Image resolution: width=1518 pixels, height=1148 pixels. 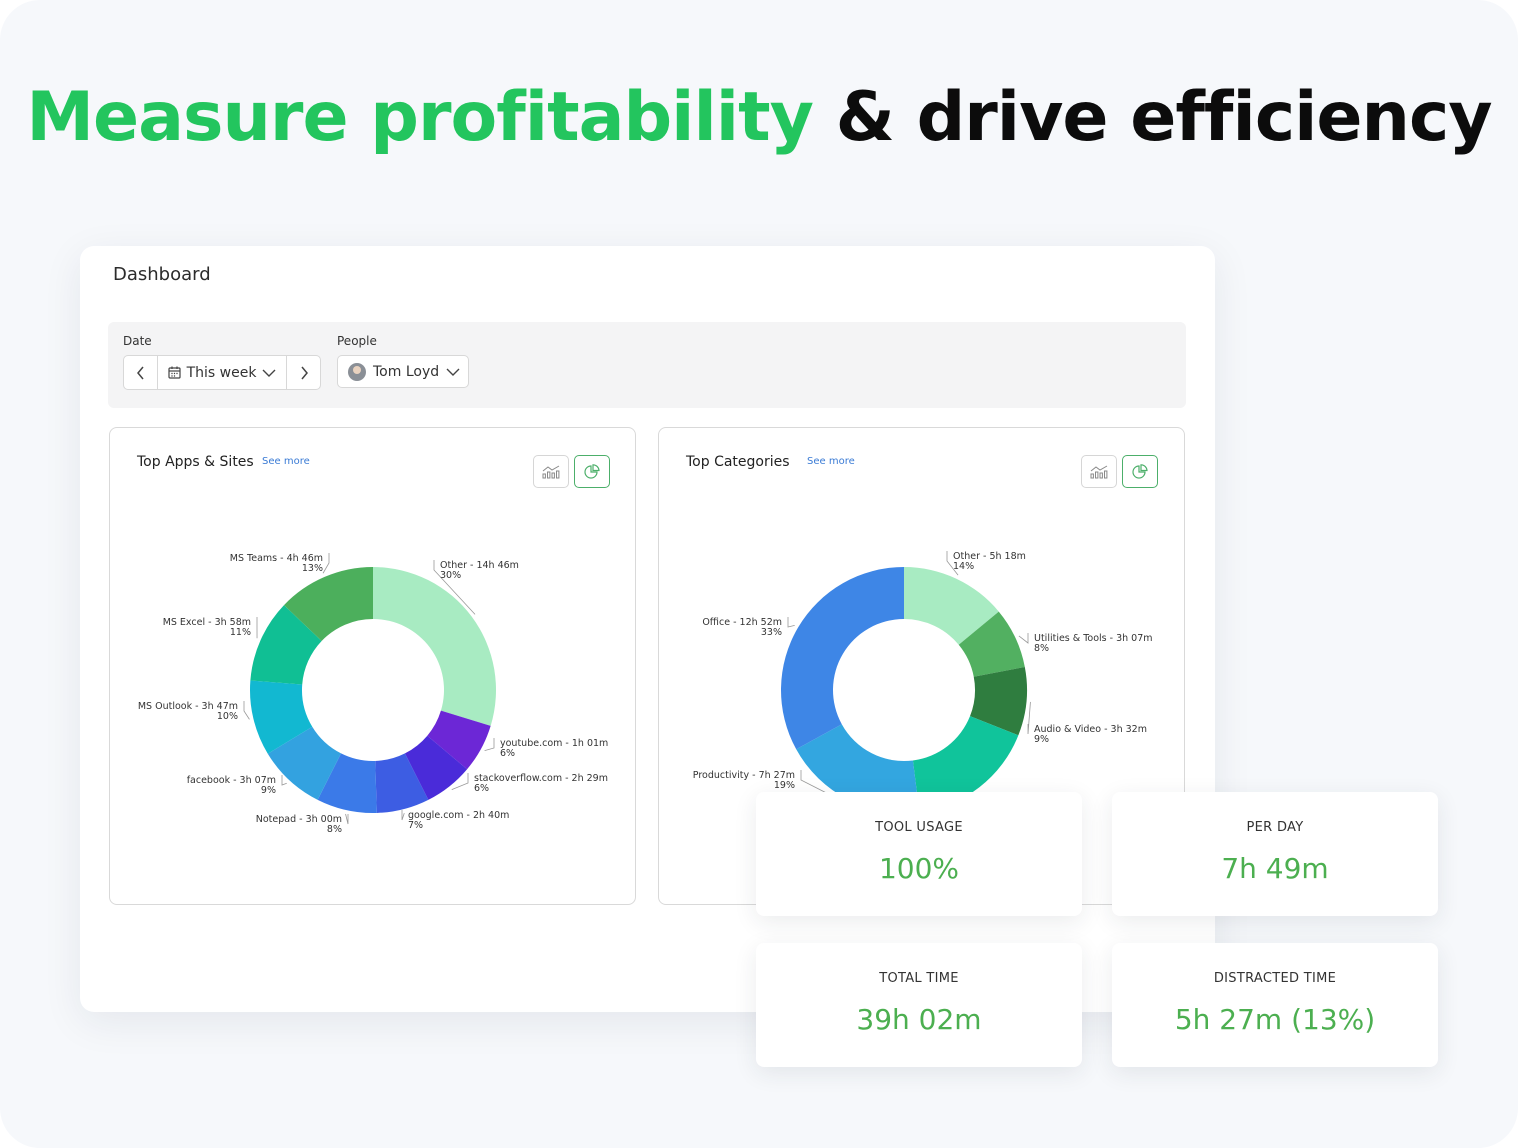 What do you see at coordinates (784, 785) in the screenshot?
I see `slice-percent-productivity: 19%` at bounding box center [784, 785].